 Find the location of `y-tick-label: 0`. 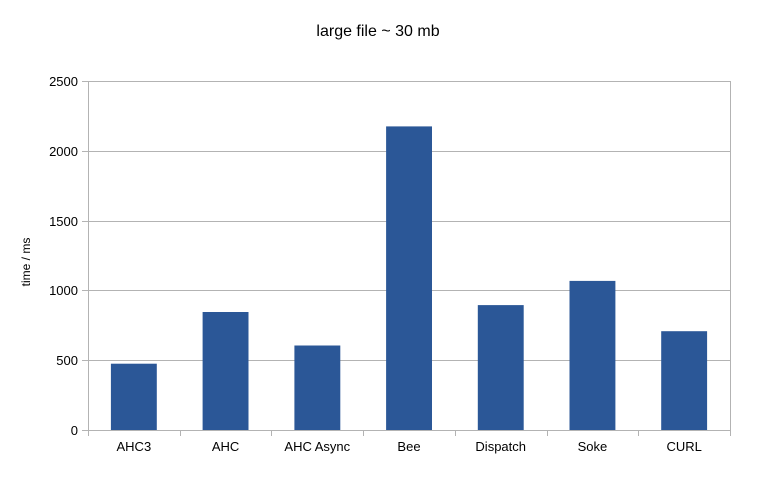

y-tick-label: 0 is located at coordinates (74, 430).